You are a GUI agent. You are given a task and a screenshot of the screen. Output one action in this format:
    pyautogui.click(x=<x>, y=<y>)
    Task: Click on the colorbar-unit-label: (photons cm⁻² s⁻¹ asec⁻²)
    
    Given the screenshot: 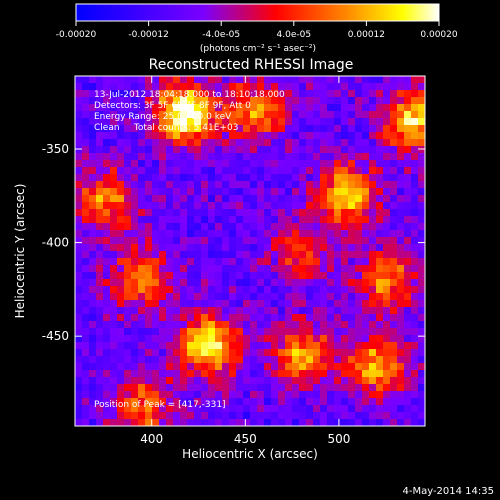 What is the action you would take?
    pyautogui.click(x=258, y=49)
    